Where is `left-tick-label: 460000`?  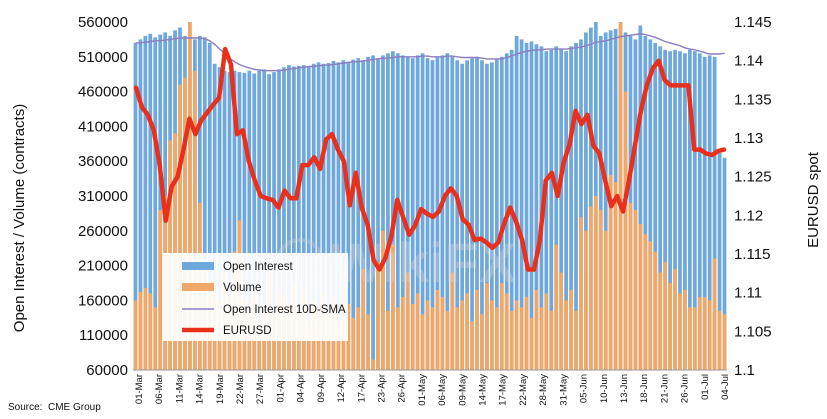
left-tick-label: 460000 is located at coordinates (103, 92).